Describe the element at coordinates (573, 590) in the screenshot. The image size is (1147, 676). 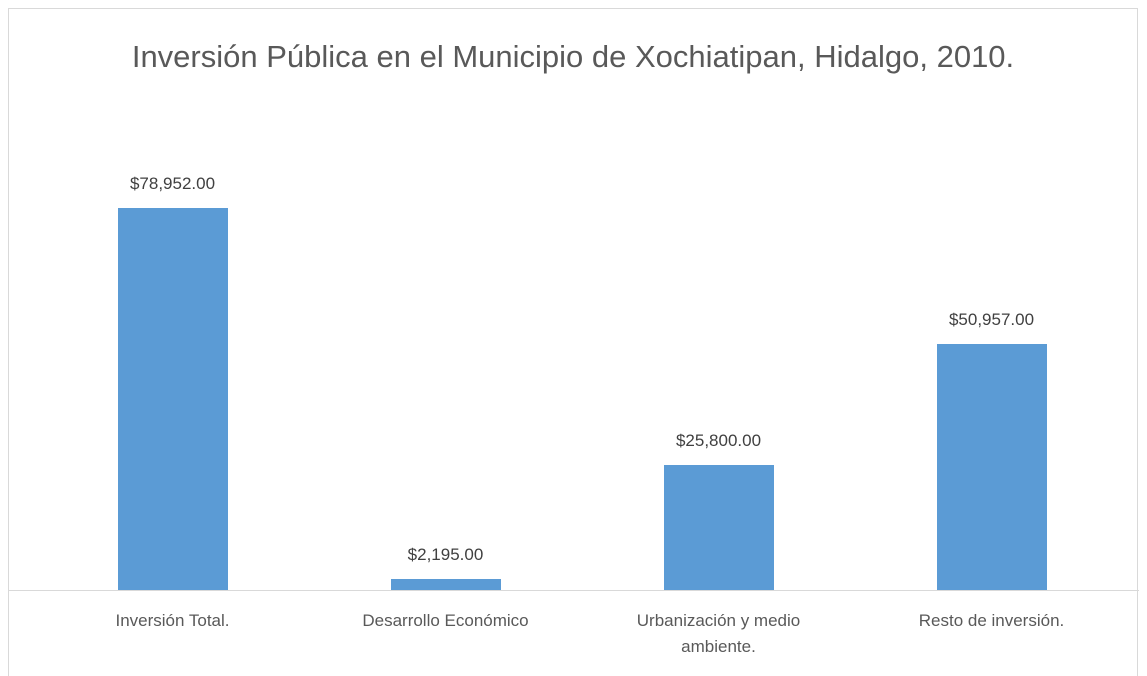
I see `x-axis` at that location.